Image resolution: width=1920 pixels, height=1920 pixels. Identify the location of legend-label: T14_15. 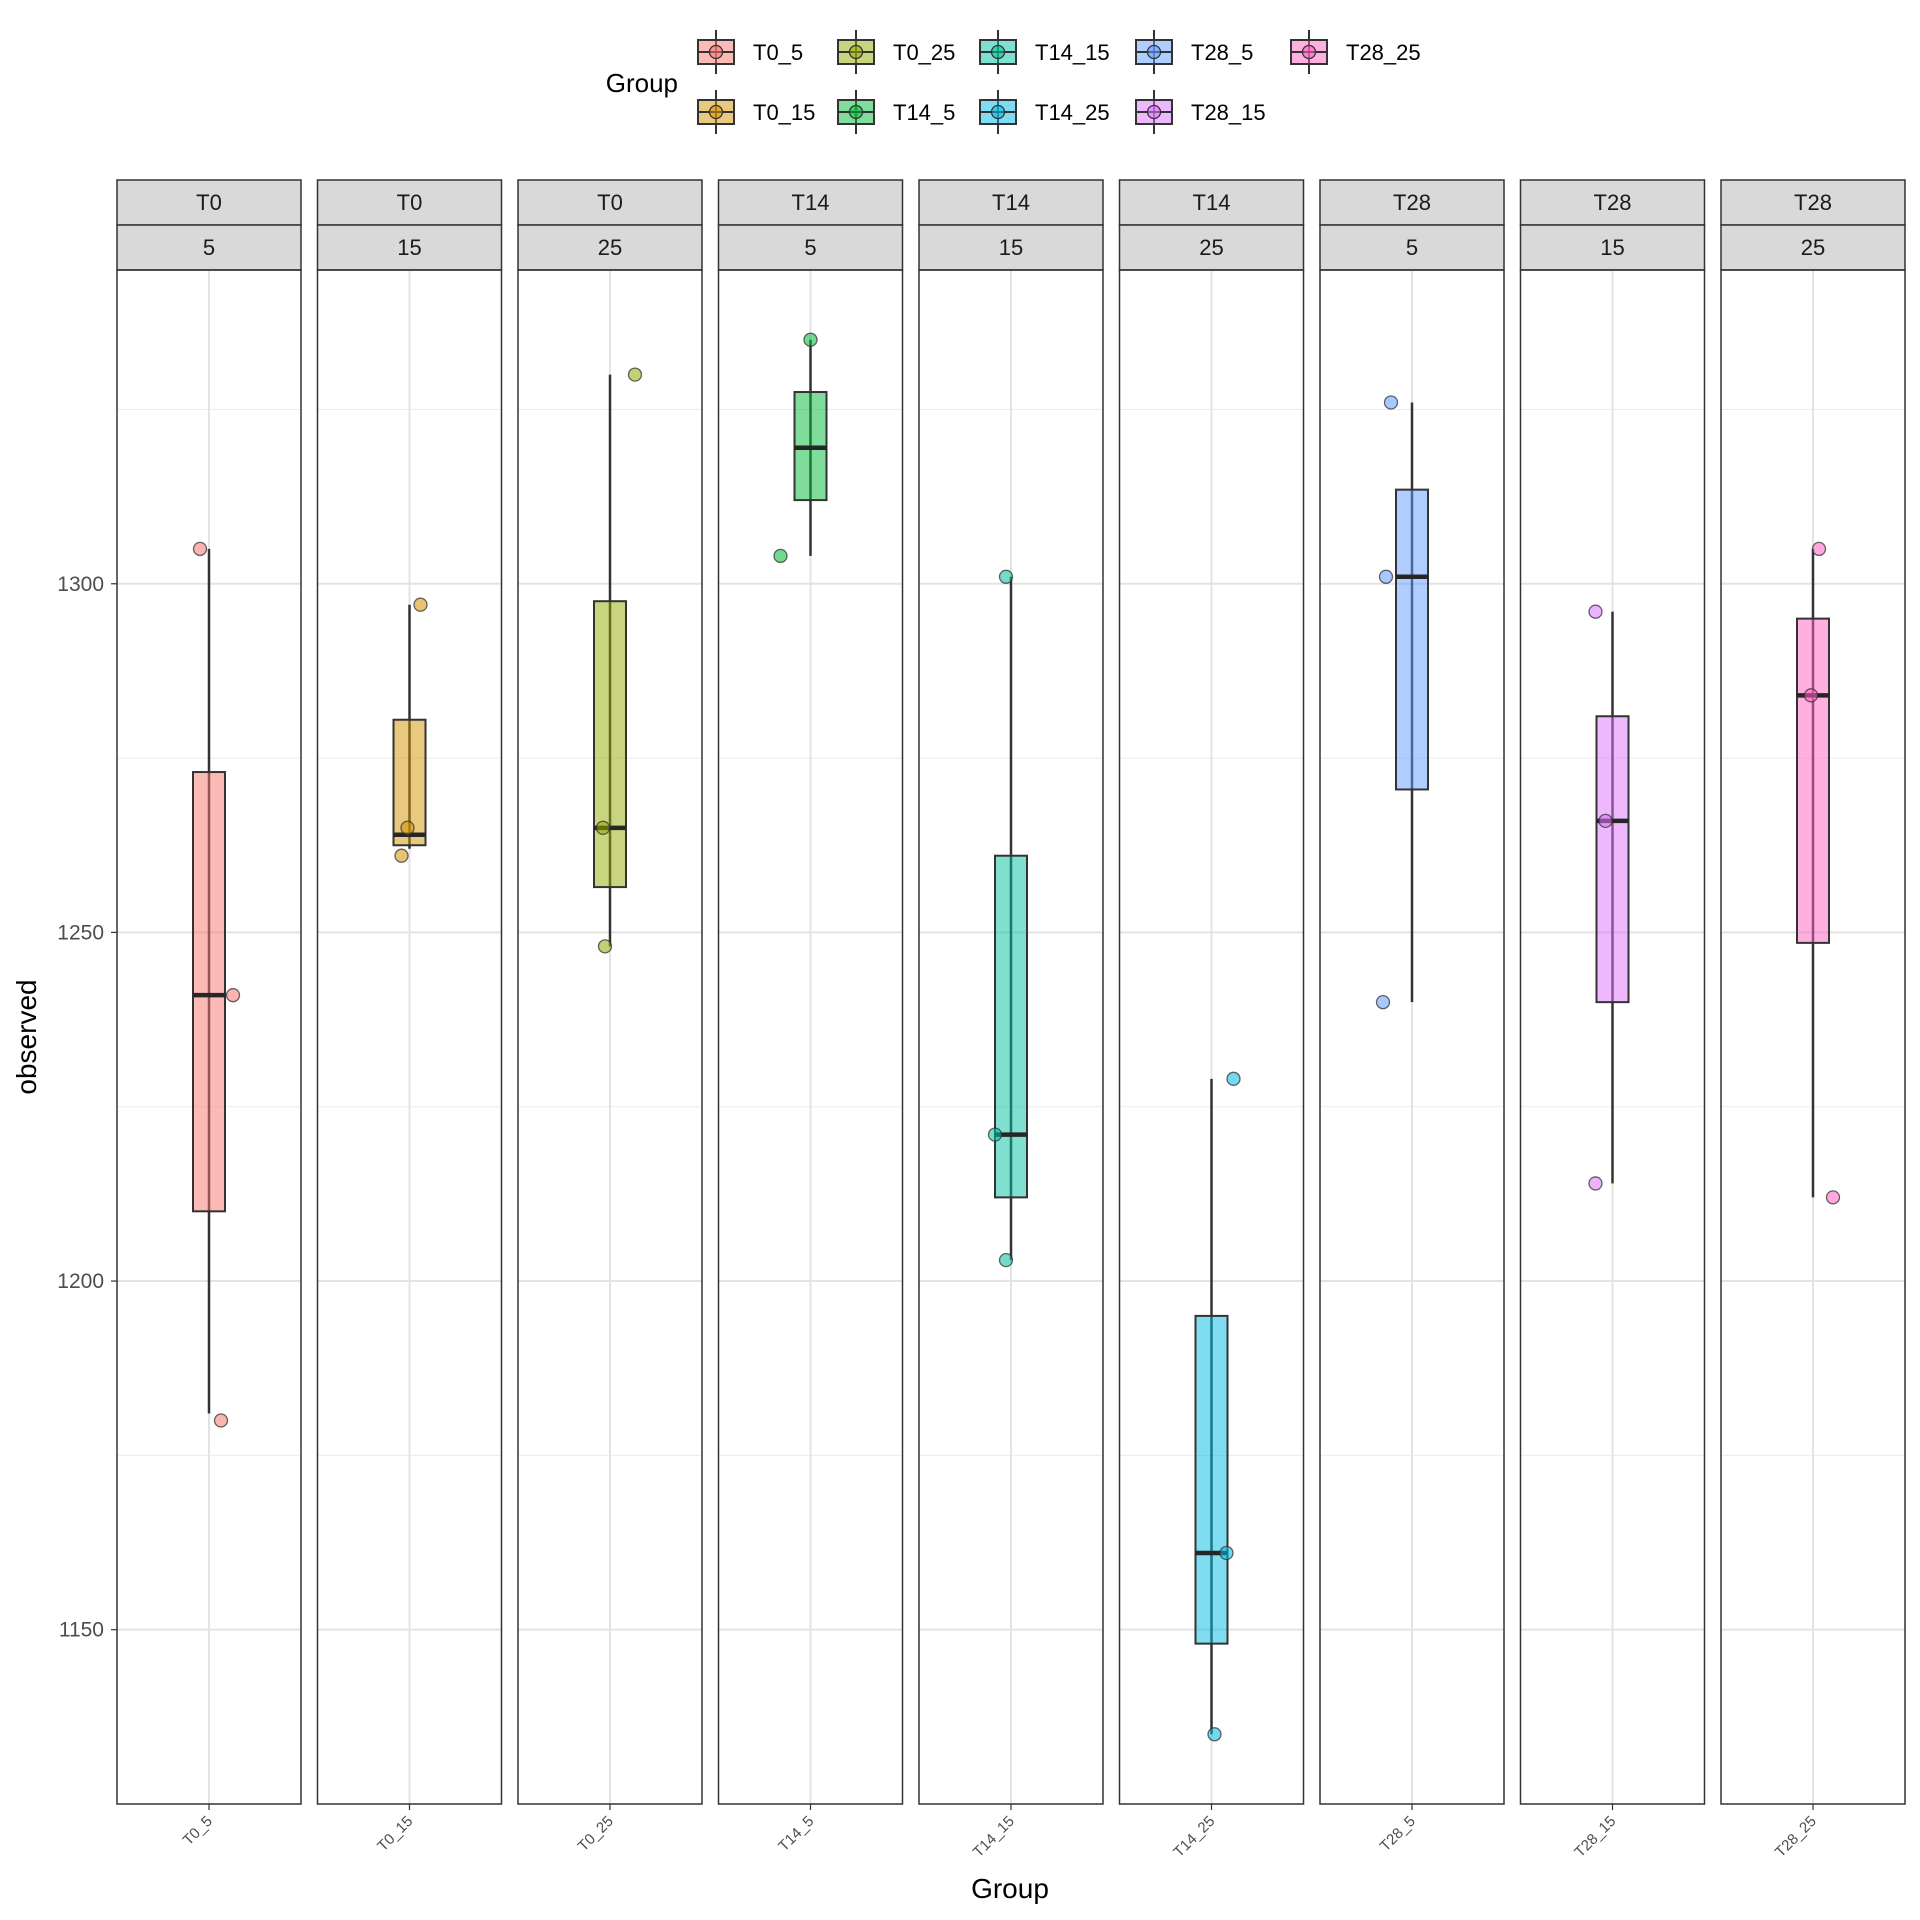
(1072, 52).